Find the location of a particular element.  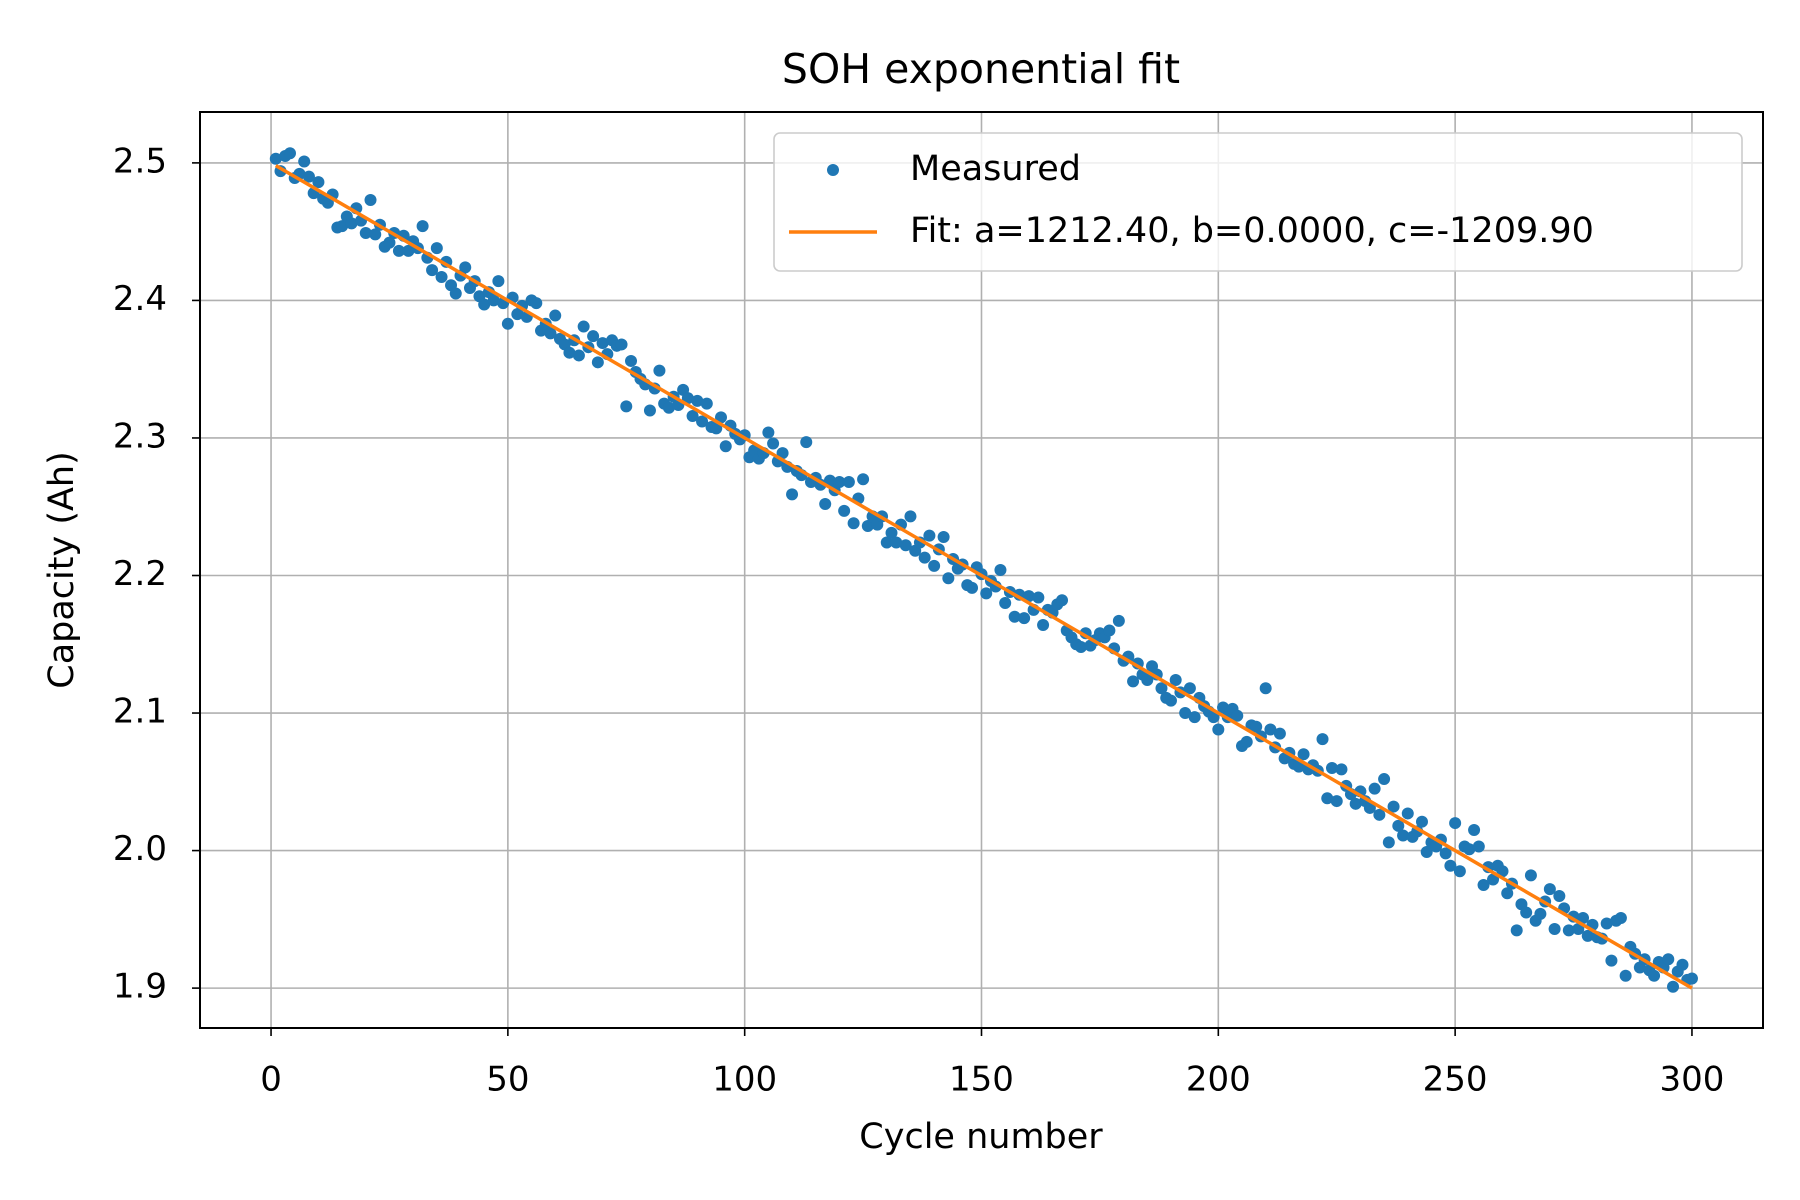

x-axis-label: Cycle number is located at coordinates (981, 1137).